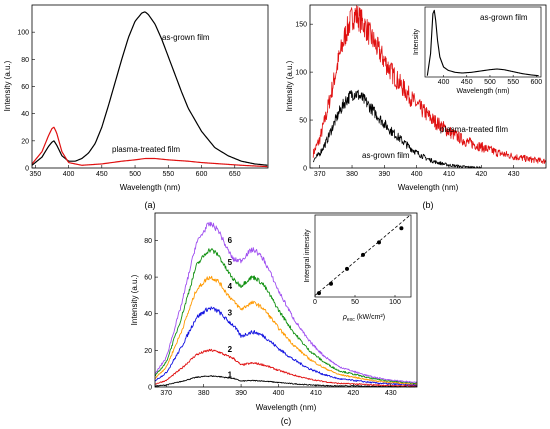  What do you see at coordinates (23, 33) in the screenshot?
I see `panel-a-ytick-label: 100` at bounding box center [23, 33].